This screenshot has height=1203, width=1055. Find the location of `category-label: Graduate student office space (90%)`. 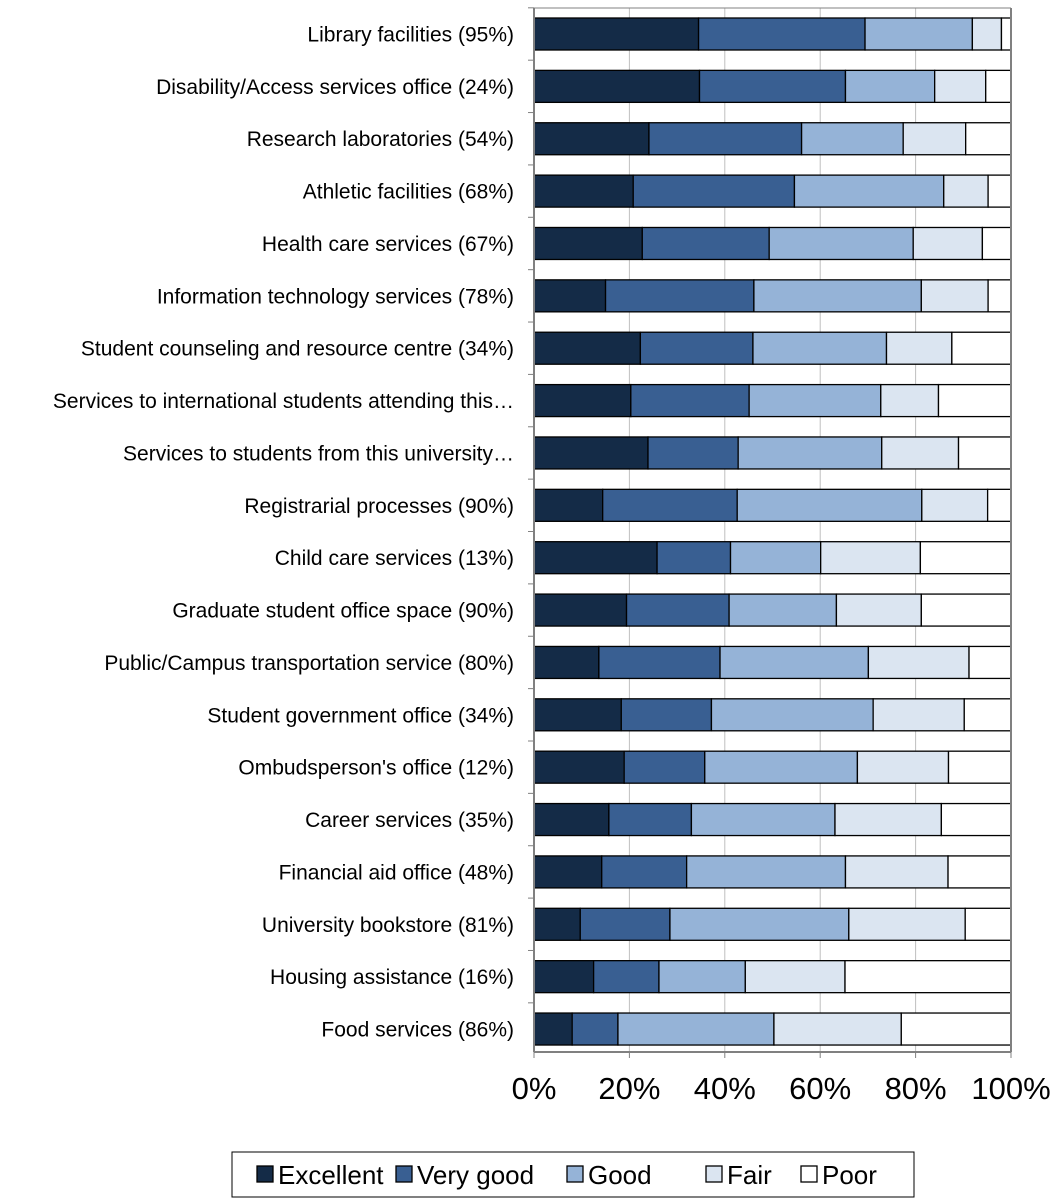

category-label: Graduate student office space (90%) is located at coordinates (343, 611).